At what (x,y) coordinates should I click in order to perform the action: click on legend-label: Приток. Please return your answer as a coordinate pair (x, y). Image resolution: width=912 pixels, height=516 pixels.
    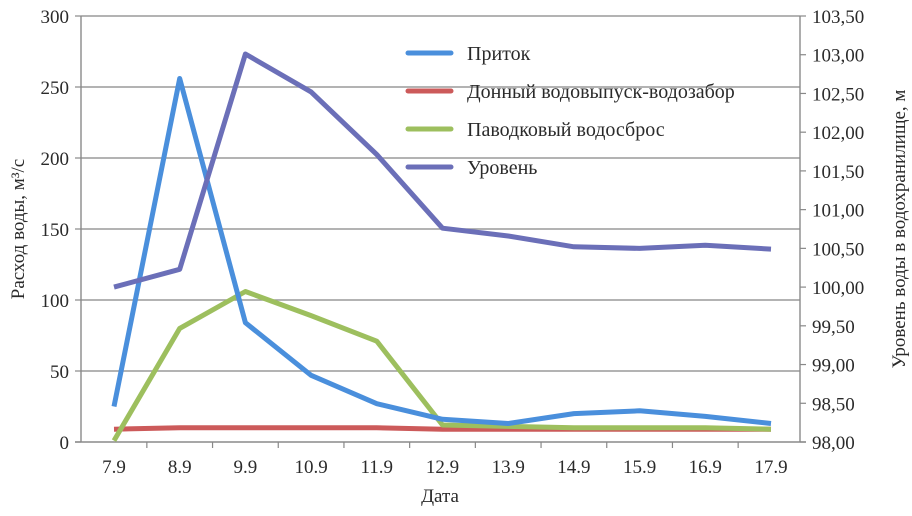
    Looking at the image, I should click on (499, 54).